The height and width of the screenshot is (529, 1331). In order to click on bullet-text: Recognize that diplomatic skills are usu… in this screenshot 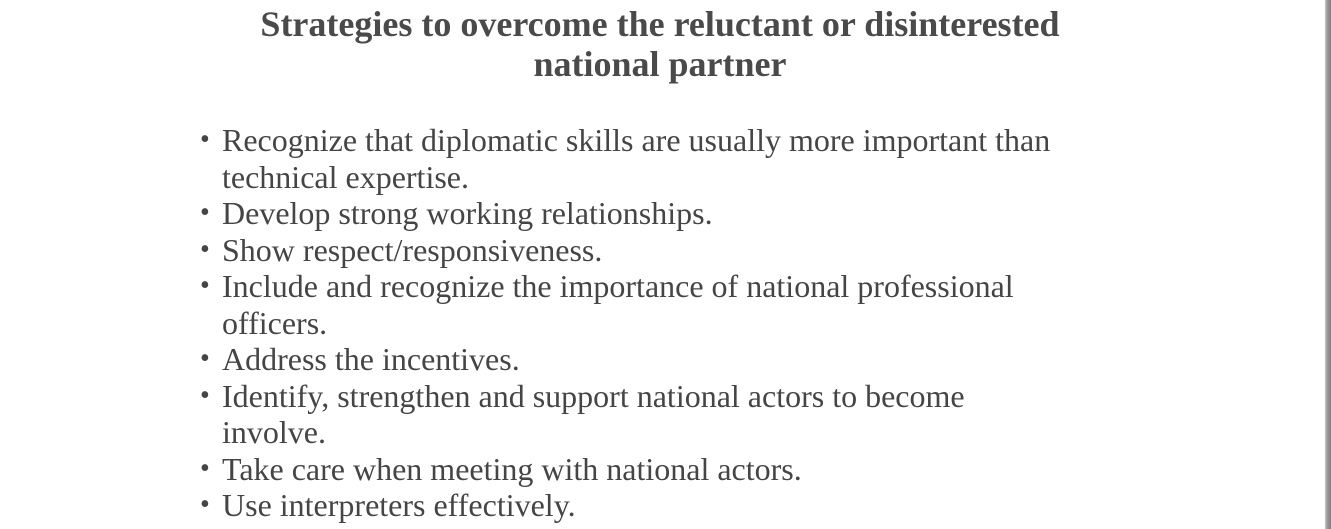, I will do `click(691, 158)`.